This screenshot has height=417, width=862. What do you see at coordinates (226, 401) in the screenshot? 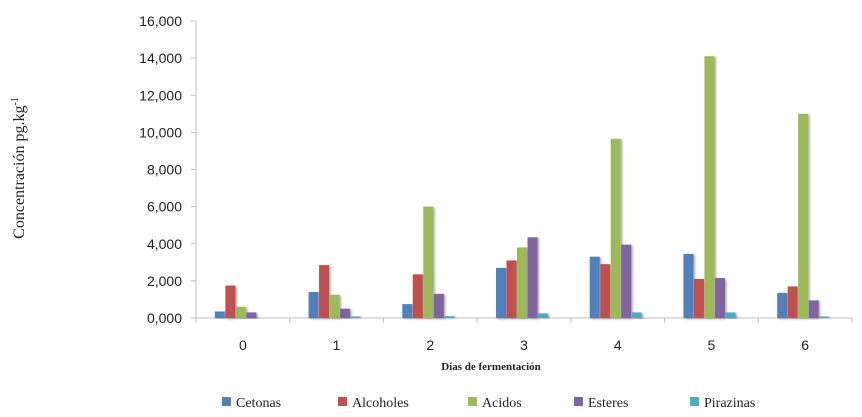
I see `legend-swatch-cetonas` at bounding box center [226, 401].